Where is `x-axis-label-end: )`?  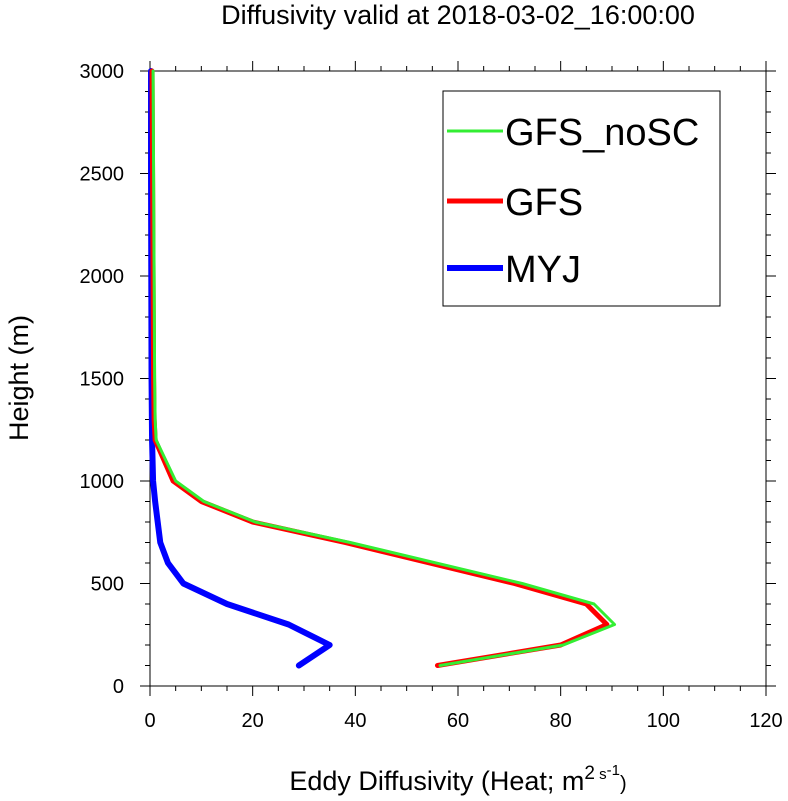 x-axis-label-end: ) is located at coordinates (623, 784).